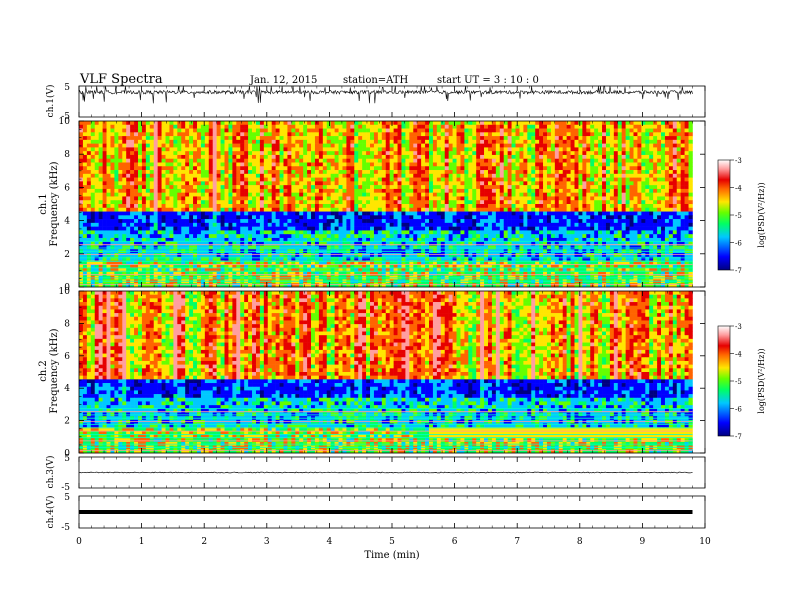  I want to click on ch3-waveform-line, so click(385, 472).